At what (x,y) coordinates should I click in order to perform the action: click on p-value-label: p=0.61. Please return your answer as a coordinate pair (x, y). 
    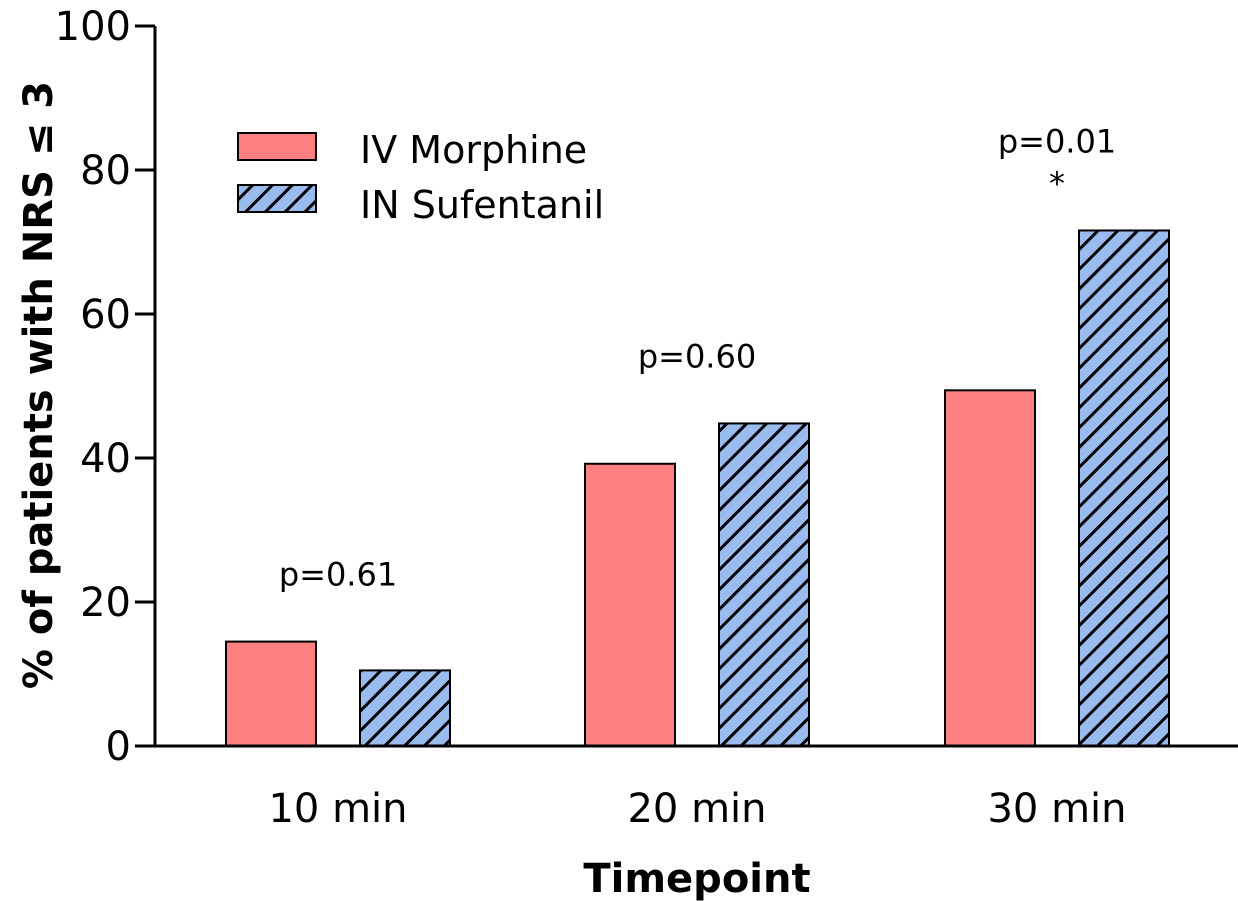
    Looking at the image, I should click on (338, 575).